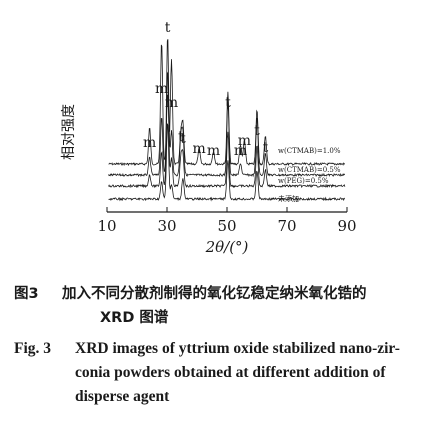 This screenshot has width=446, height=427. I want to click on legend-entry: 未添加, so click(288, 198).